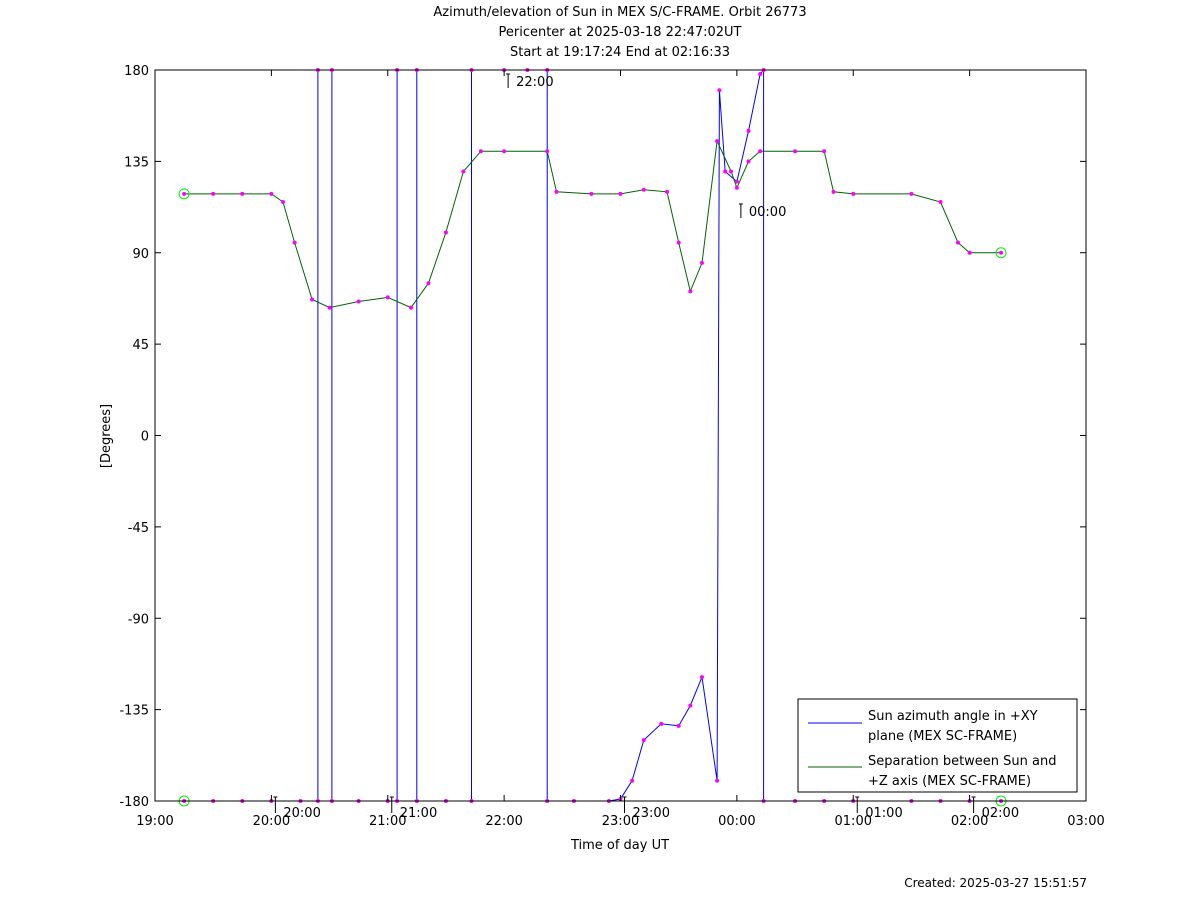  What do you see at coordinates (620, 52) in the screenshot?
I see `title-line: Start at 19:17:24 End at 02:16:33` at bounding box center [620, 52].